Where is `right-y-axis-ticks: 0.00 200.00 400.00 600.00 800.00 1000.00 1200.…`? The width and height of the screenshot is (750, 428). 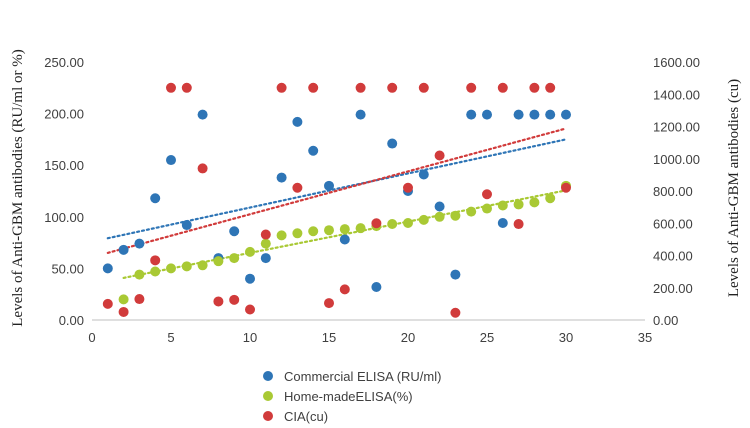
right-y-axis-ticks: 0.00 200.00 400.00 600.00 800.00 1000.00 1200.… is located at coordinates (676, 191).